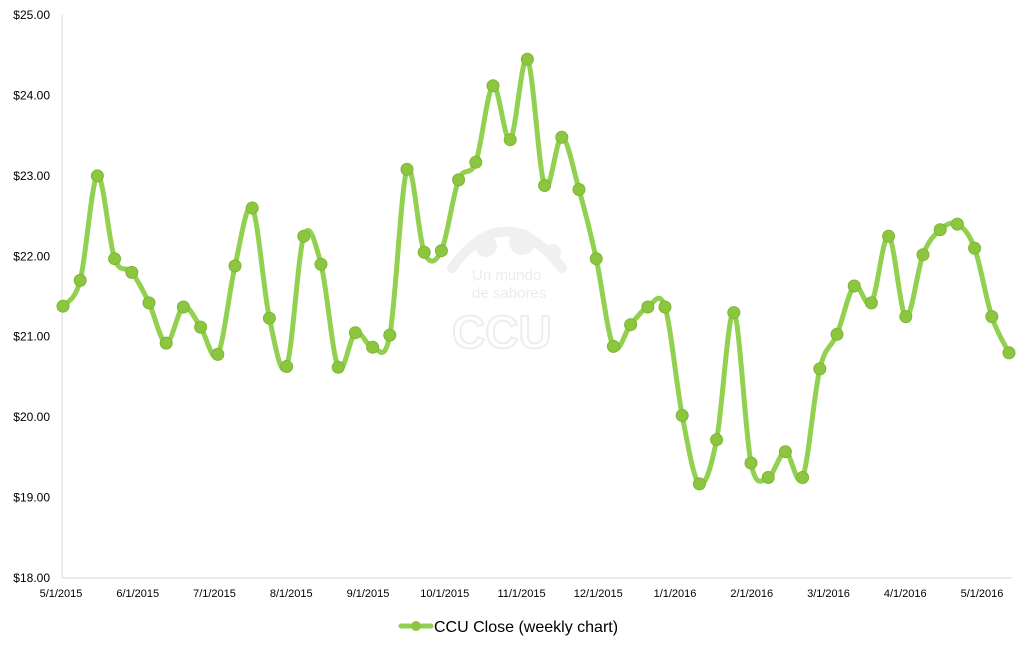 The image size is (1024, 648). I want to click on x-tick-label: 10/1/2015, so click(444, 594).